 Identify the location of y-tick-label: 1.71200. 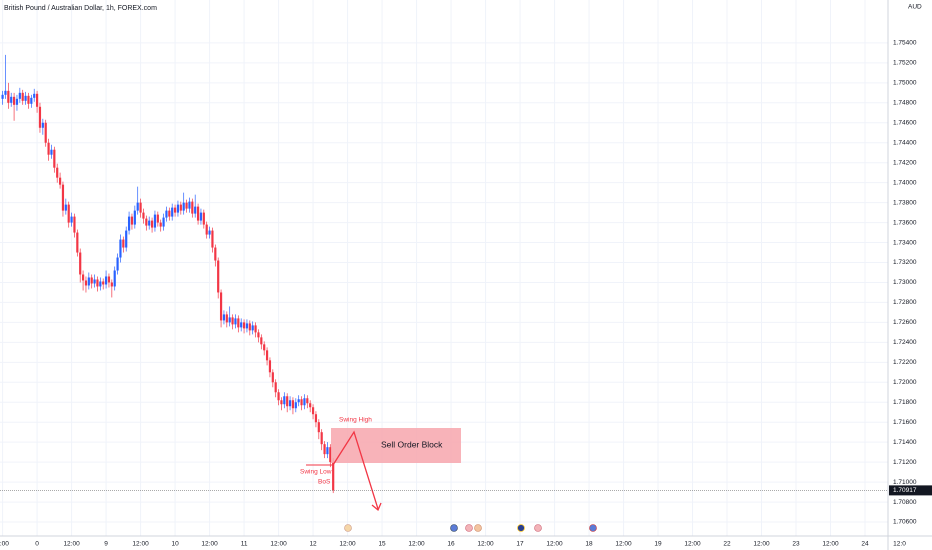
(905, 462).